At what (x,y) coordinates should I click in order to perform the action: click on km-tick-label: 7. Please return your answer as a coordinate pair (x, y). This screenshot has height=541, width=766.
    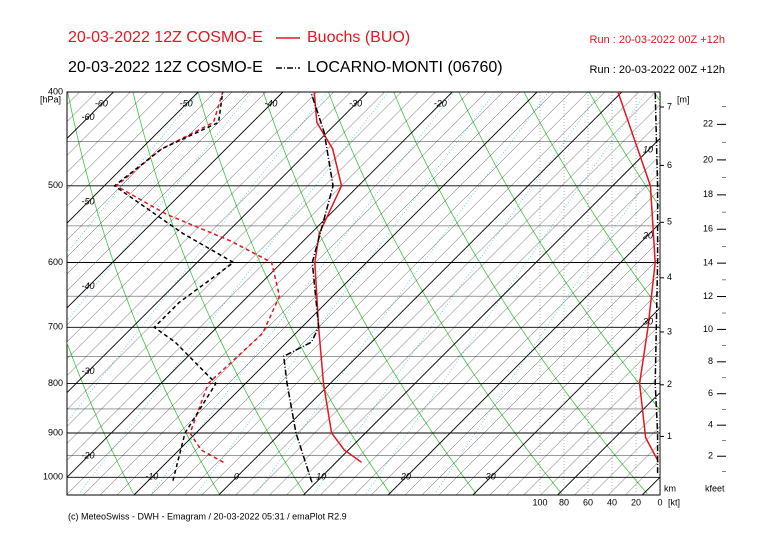
    Looking at the image, I should click on (669, 106).